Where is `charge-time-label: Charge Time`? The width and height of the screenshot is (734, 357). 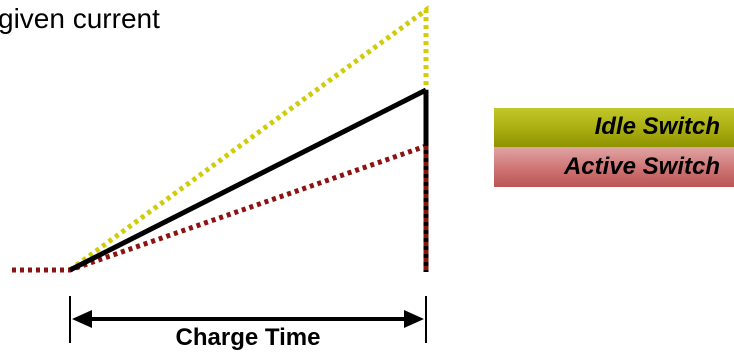 charge-time-label: Charge Time is located at coordinates (248, 337).